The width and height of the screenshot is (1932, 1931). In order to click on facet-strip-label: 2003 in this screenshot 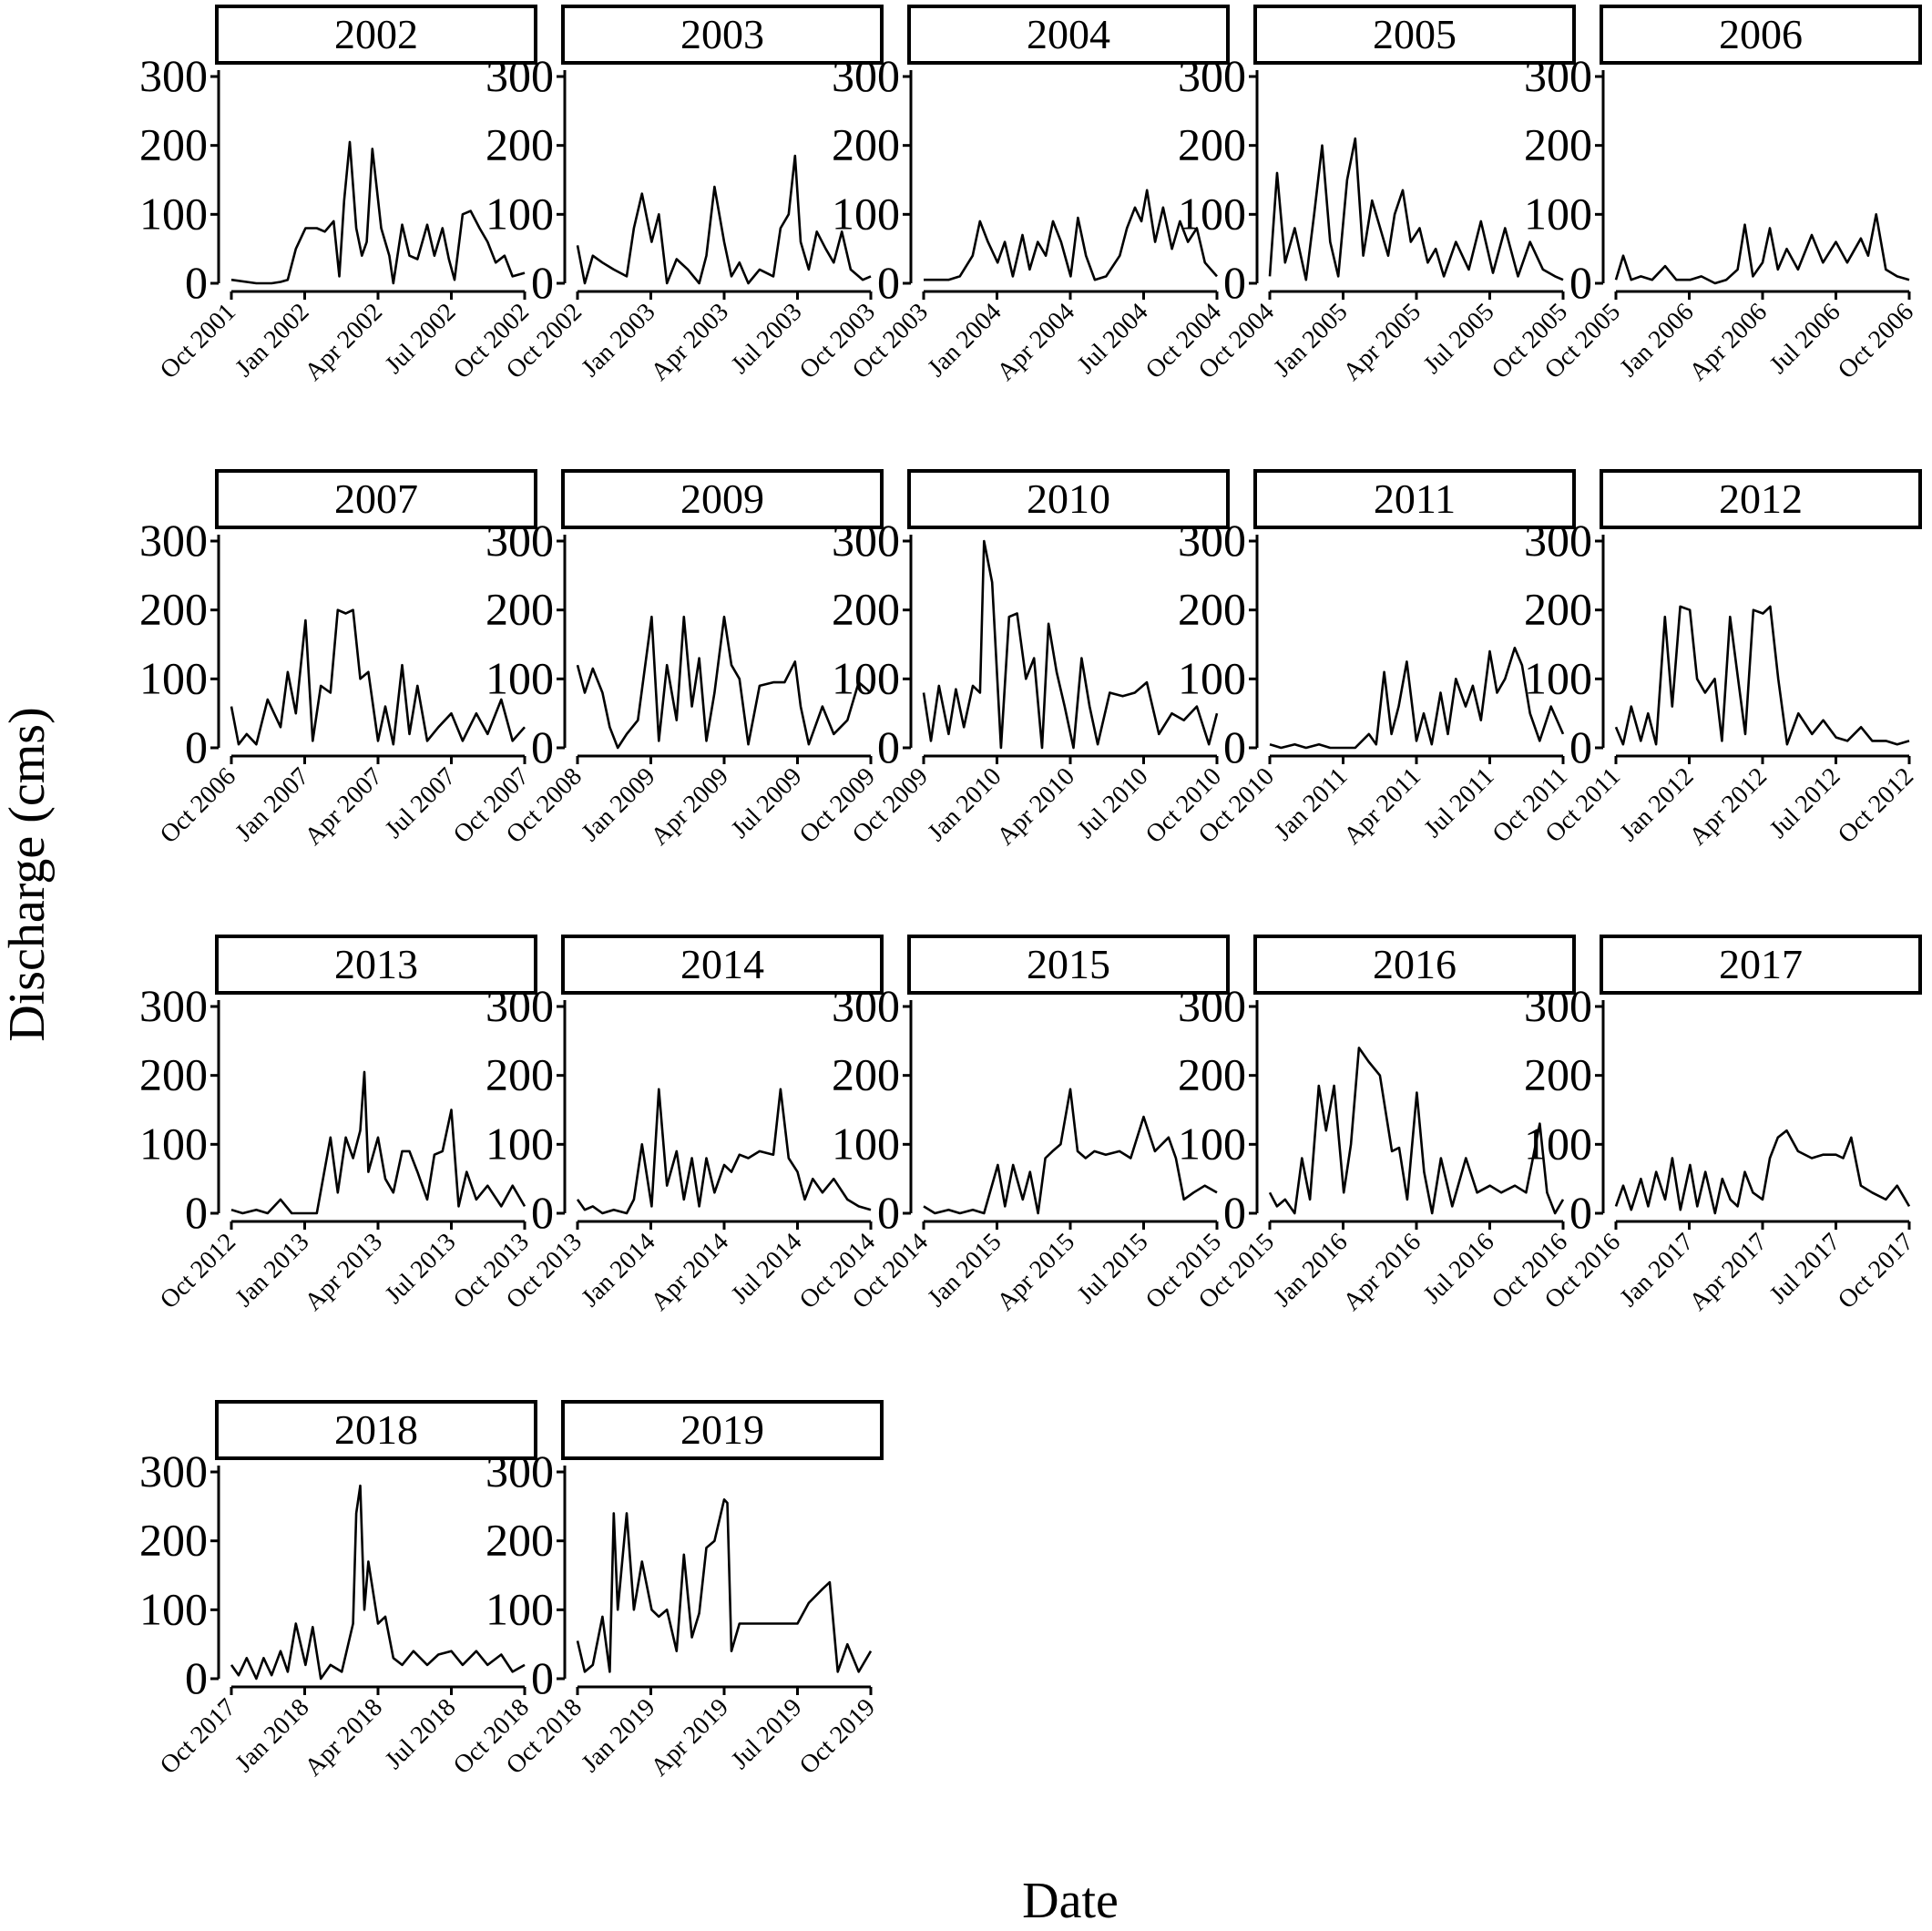, I will do `click(722, 34)`.